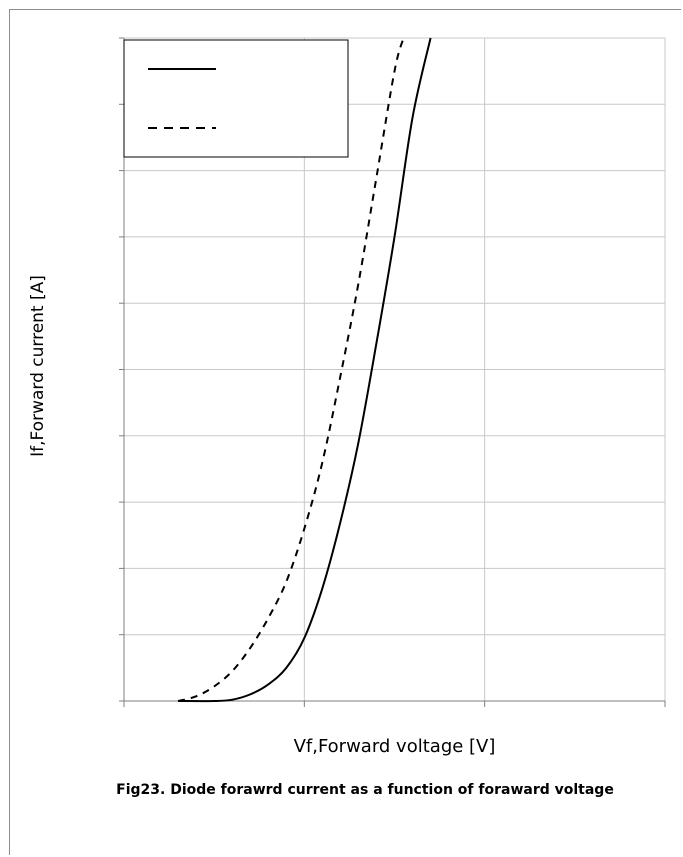 The width and height of the screenshot is (683, 857). Describe the element at coordinates (236, 98) in the screenshot. I see `legend-box` at that location.